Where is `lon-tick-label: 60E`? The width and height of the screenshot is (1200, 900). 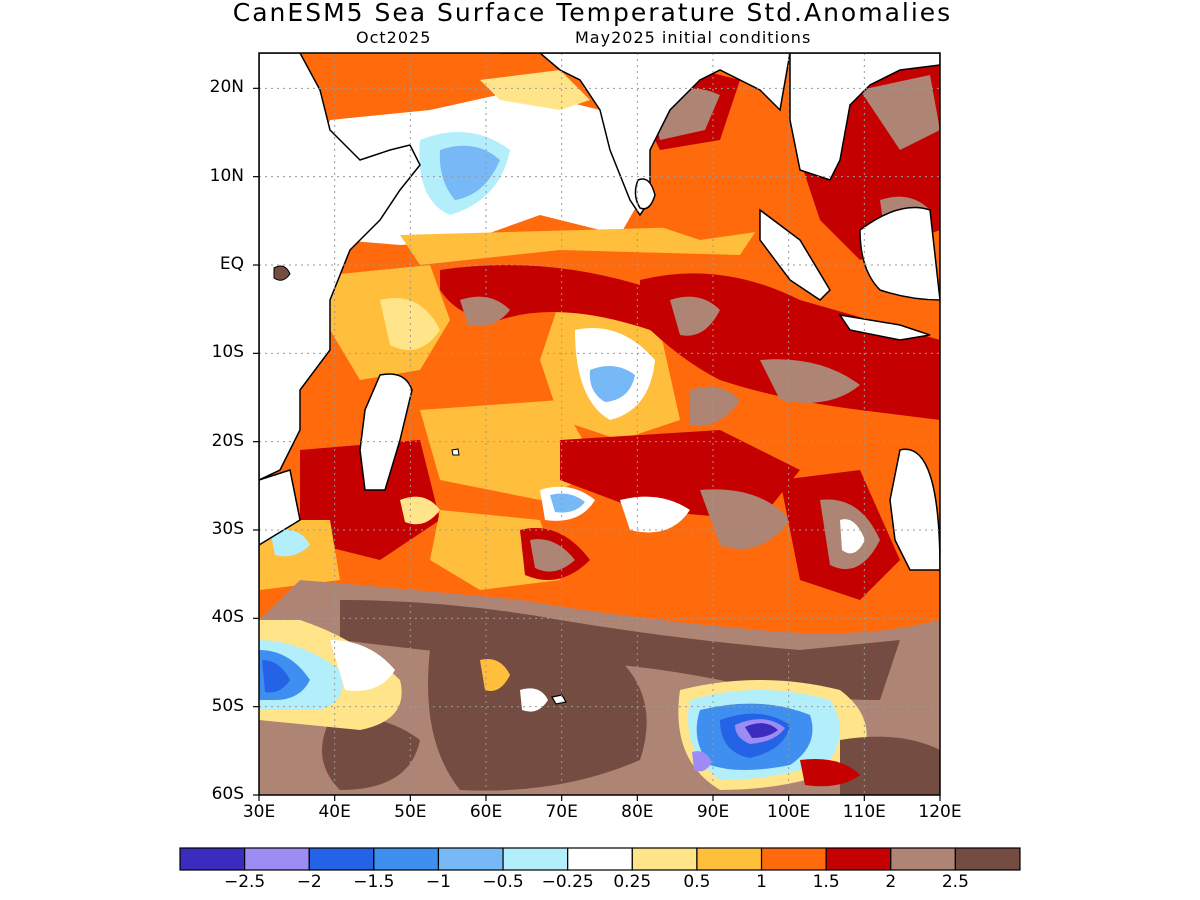 lon-tick-label: 60E is located at coordinates (486, 812).